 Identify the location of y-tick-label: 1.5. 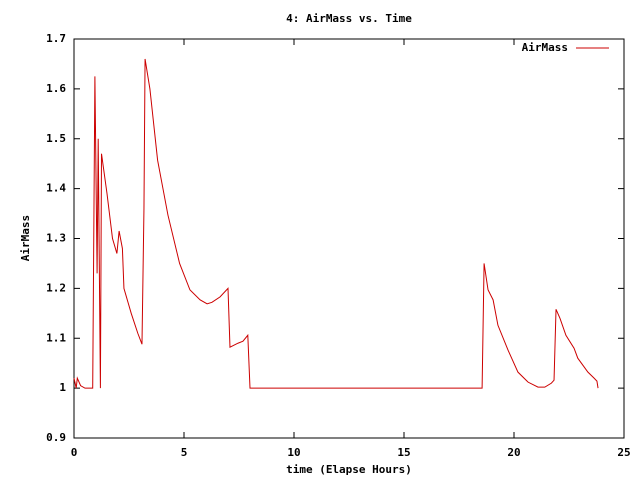
(56, 138).